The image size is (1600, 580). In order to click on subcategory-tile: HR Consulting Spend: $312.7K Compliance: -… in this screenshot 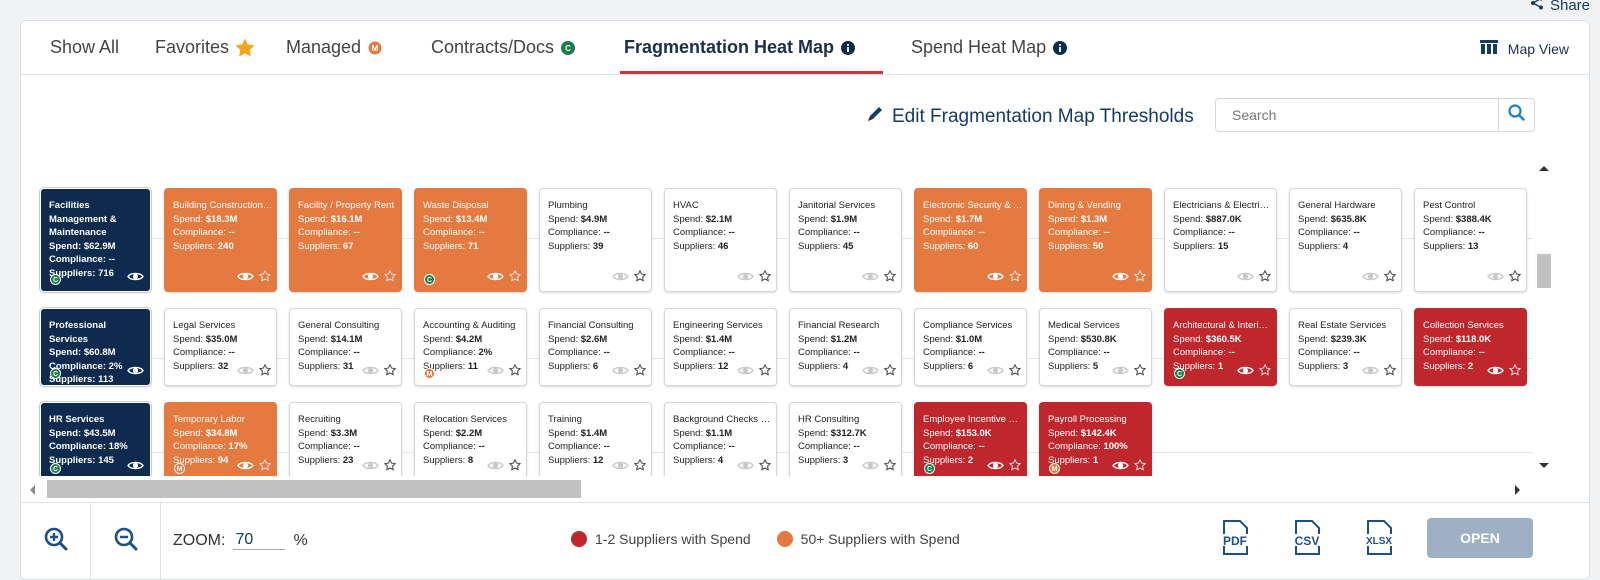, I will do `click(845, 439)`.